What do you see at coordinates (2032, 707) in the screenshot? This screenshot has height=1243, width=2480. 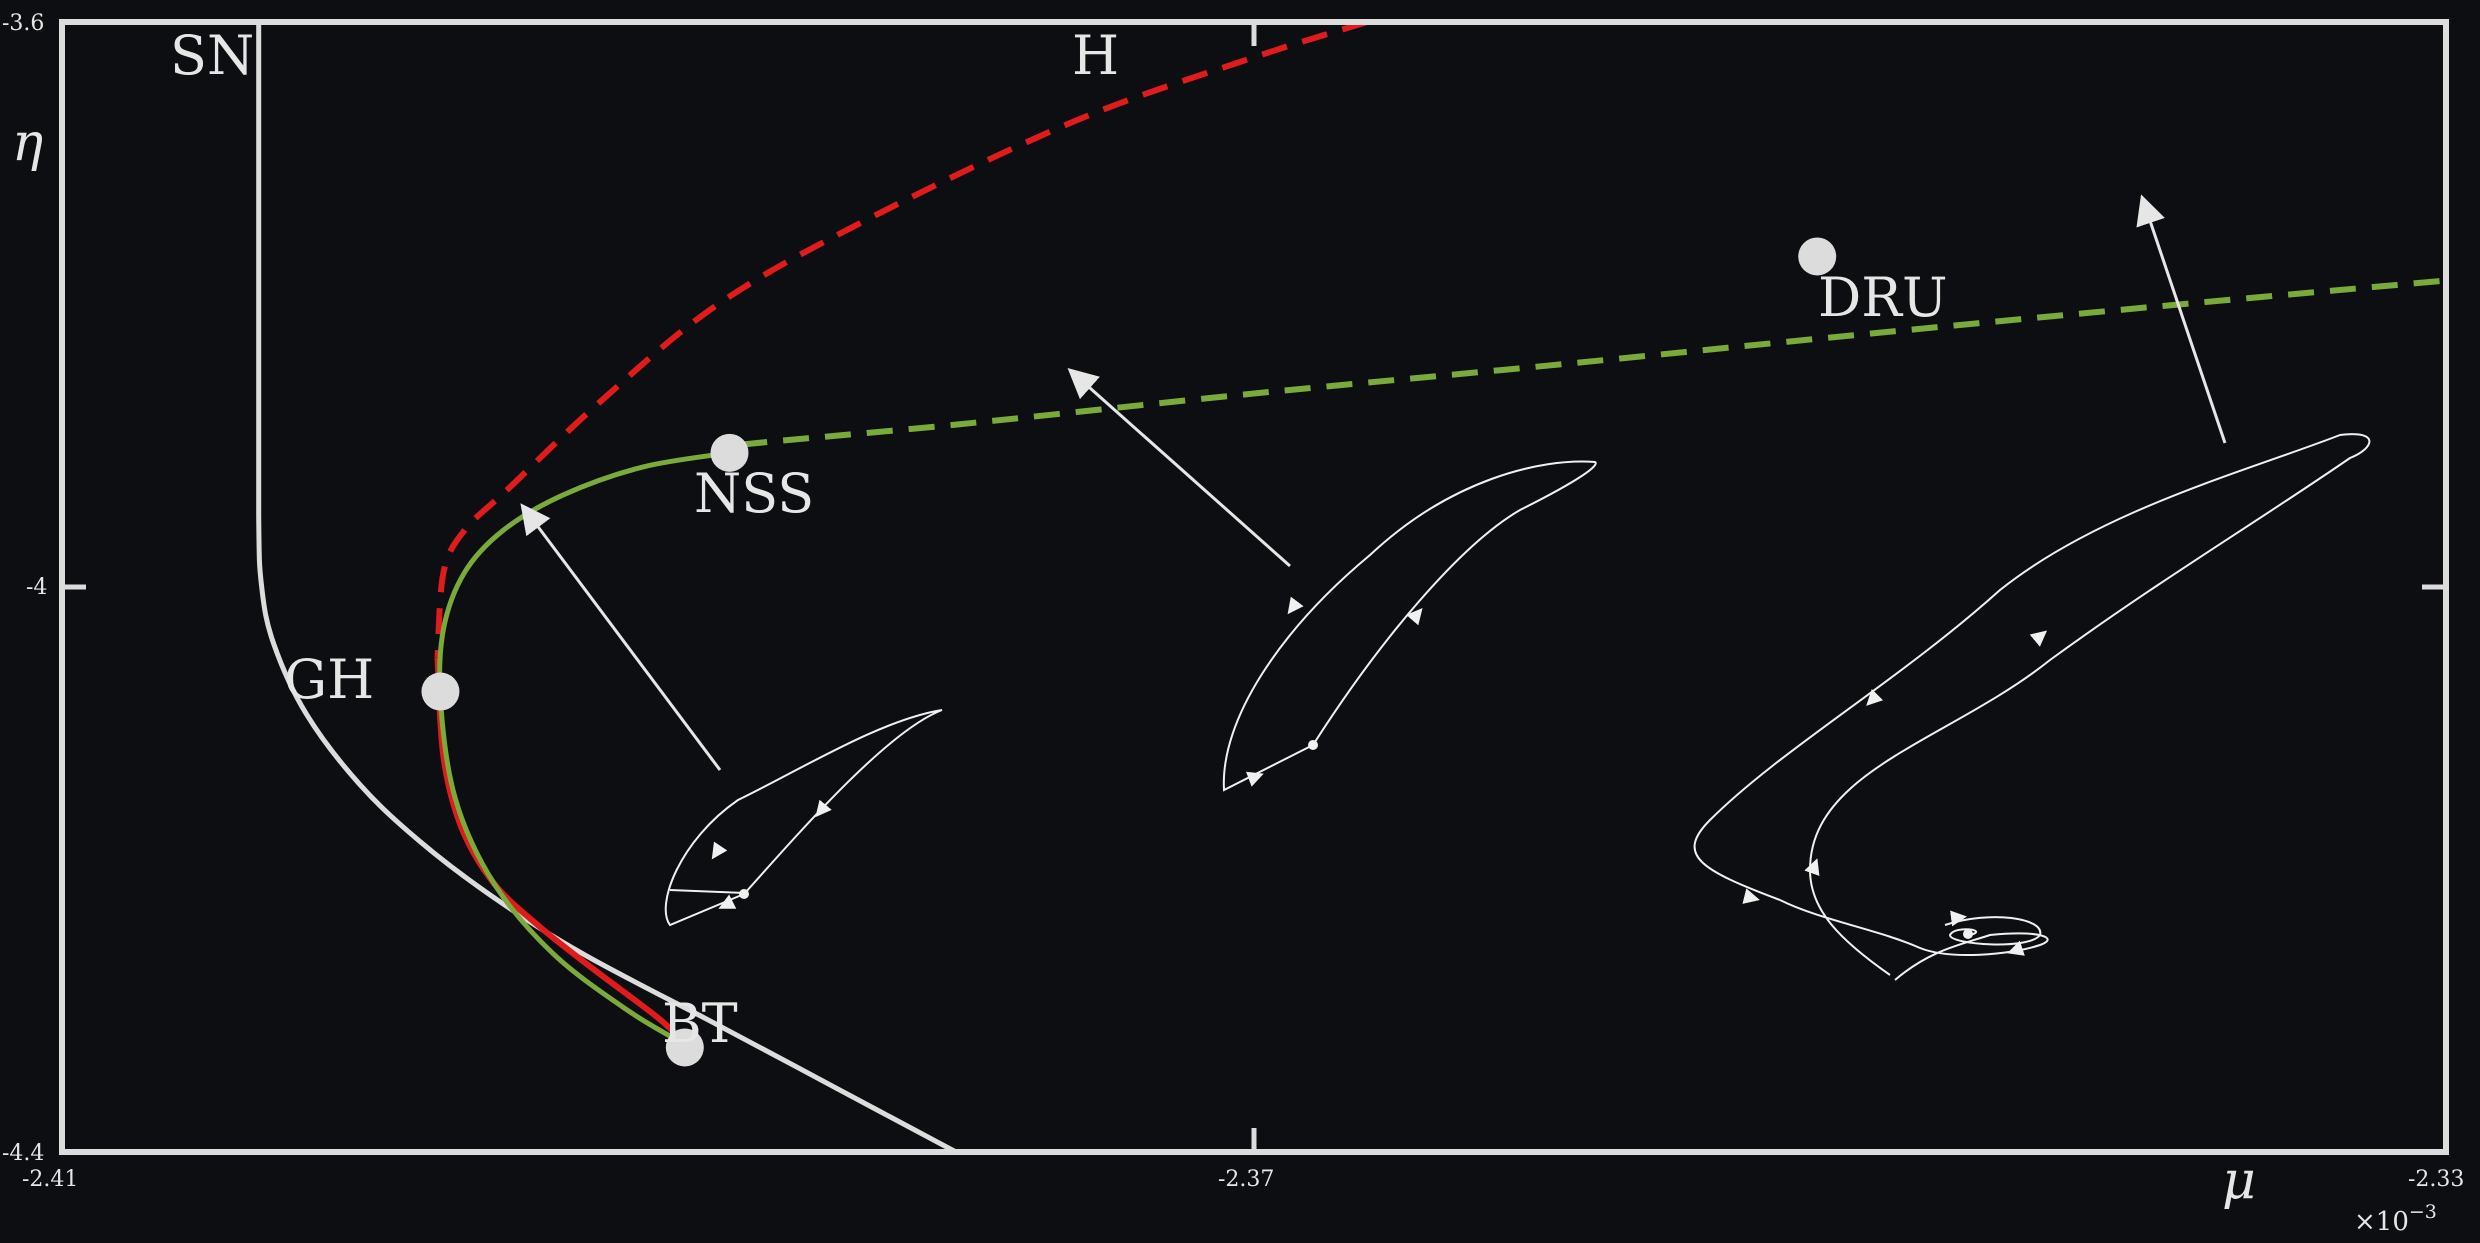 I see `inset-right-orbit` at bounding box center [2032, 707].